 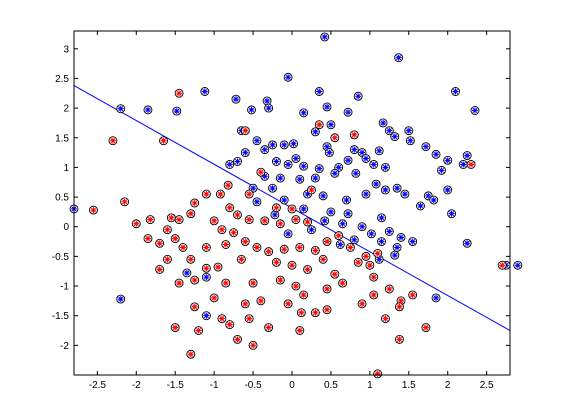 What do you see at coordinates (66, 109) in the screenshot?
I see `y-tick-label: 2` at bounding box center [66, 109].